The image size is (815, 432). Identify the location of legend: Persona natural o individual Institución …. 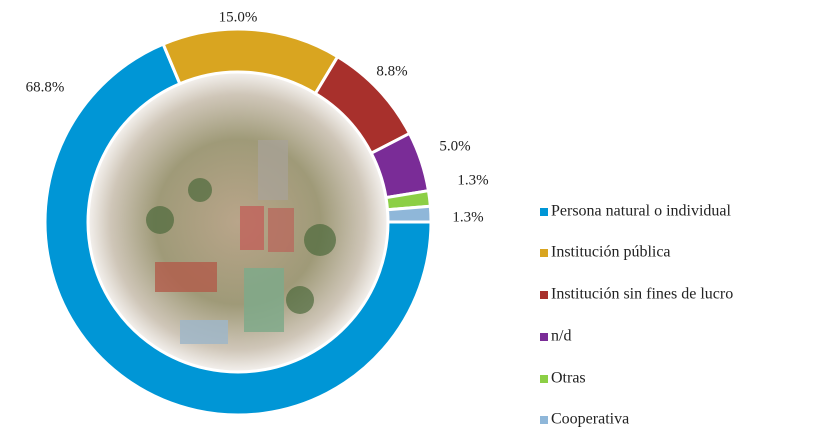
(636, 315).